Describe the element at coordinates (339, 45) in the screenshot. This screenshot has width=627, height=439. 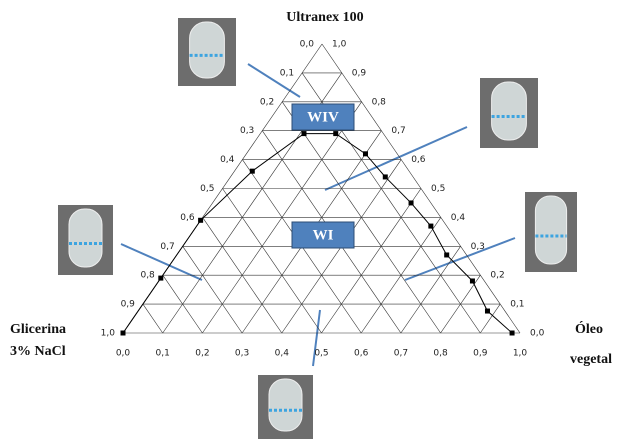
I see `right-tick-label: 1,0` at that location.